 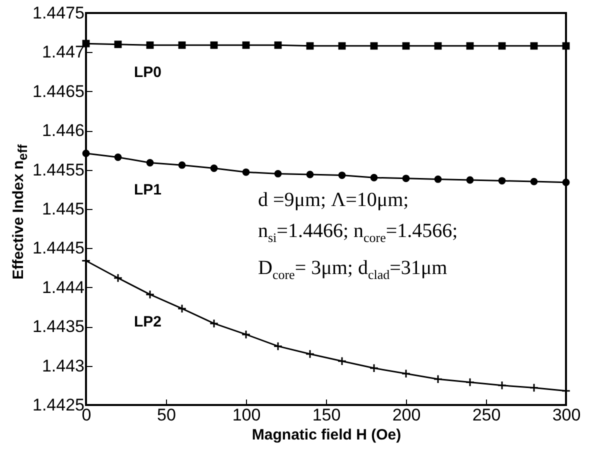 What do you see at coordinates (358, 233) in the screenshot?
I see `annotation: n$_{si}$=1.4466; n$_{core}$=1.4566;` at bounding box center [358, 233].